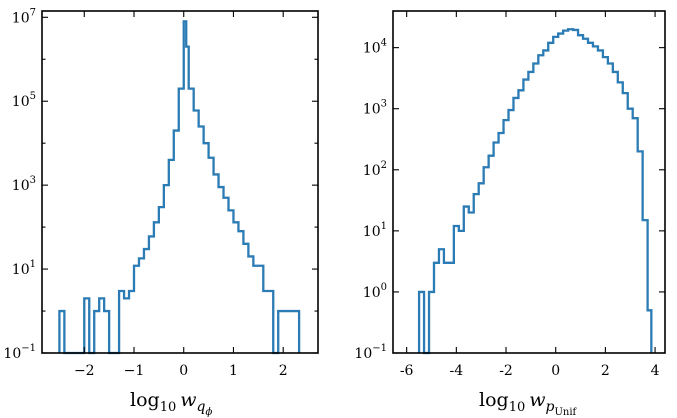  Describe the element at coordinates (171, 403) in the screenshot. I see `x-axis-label: log10 wqϕ` at that location.